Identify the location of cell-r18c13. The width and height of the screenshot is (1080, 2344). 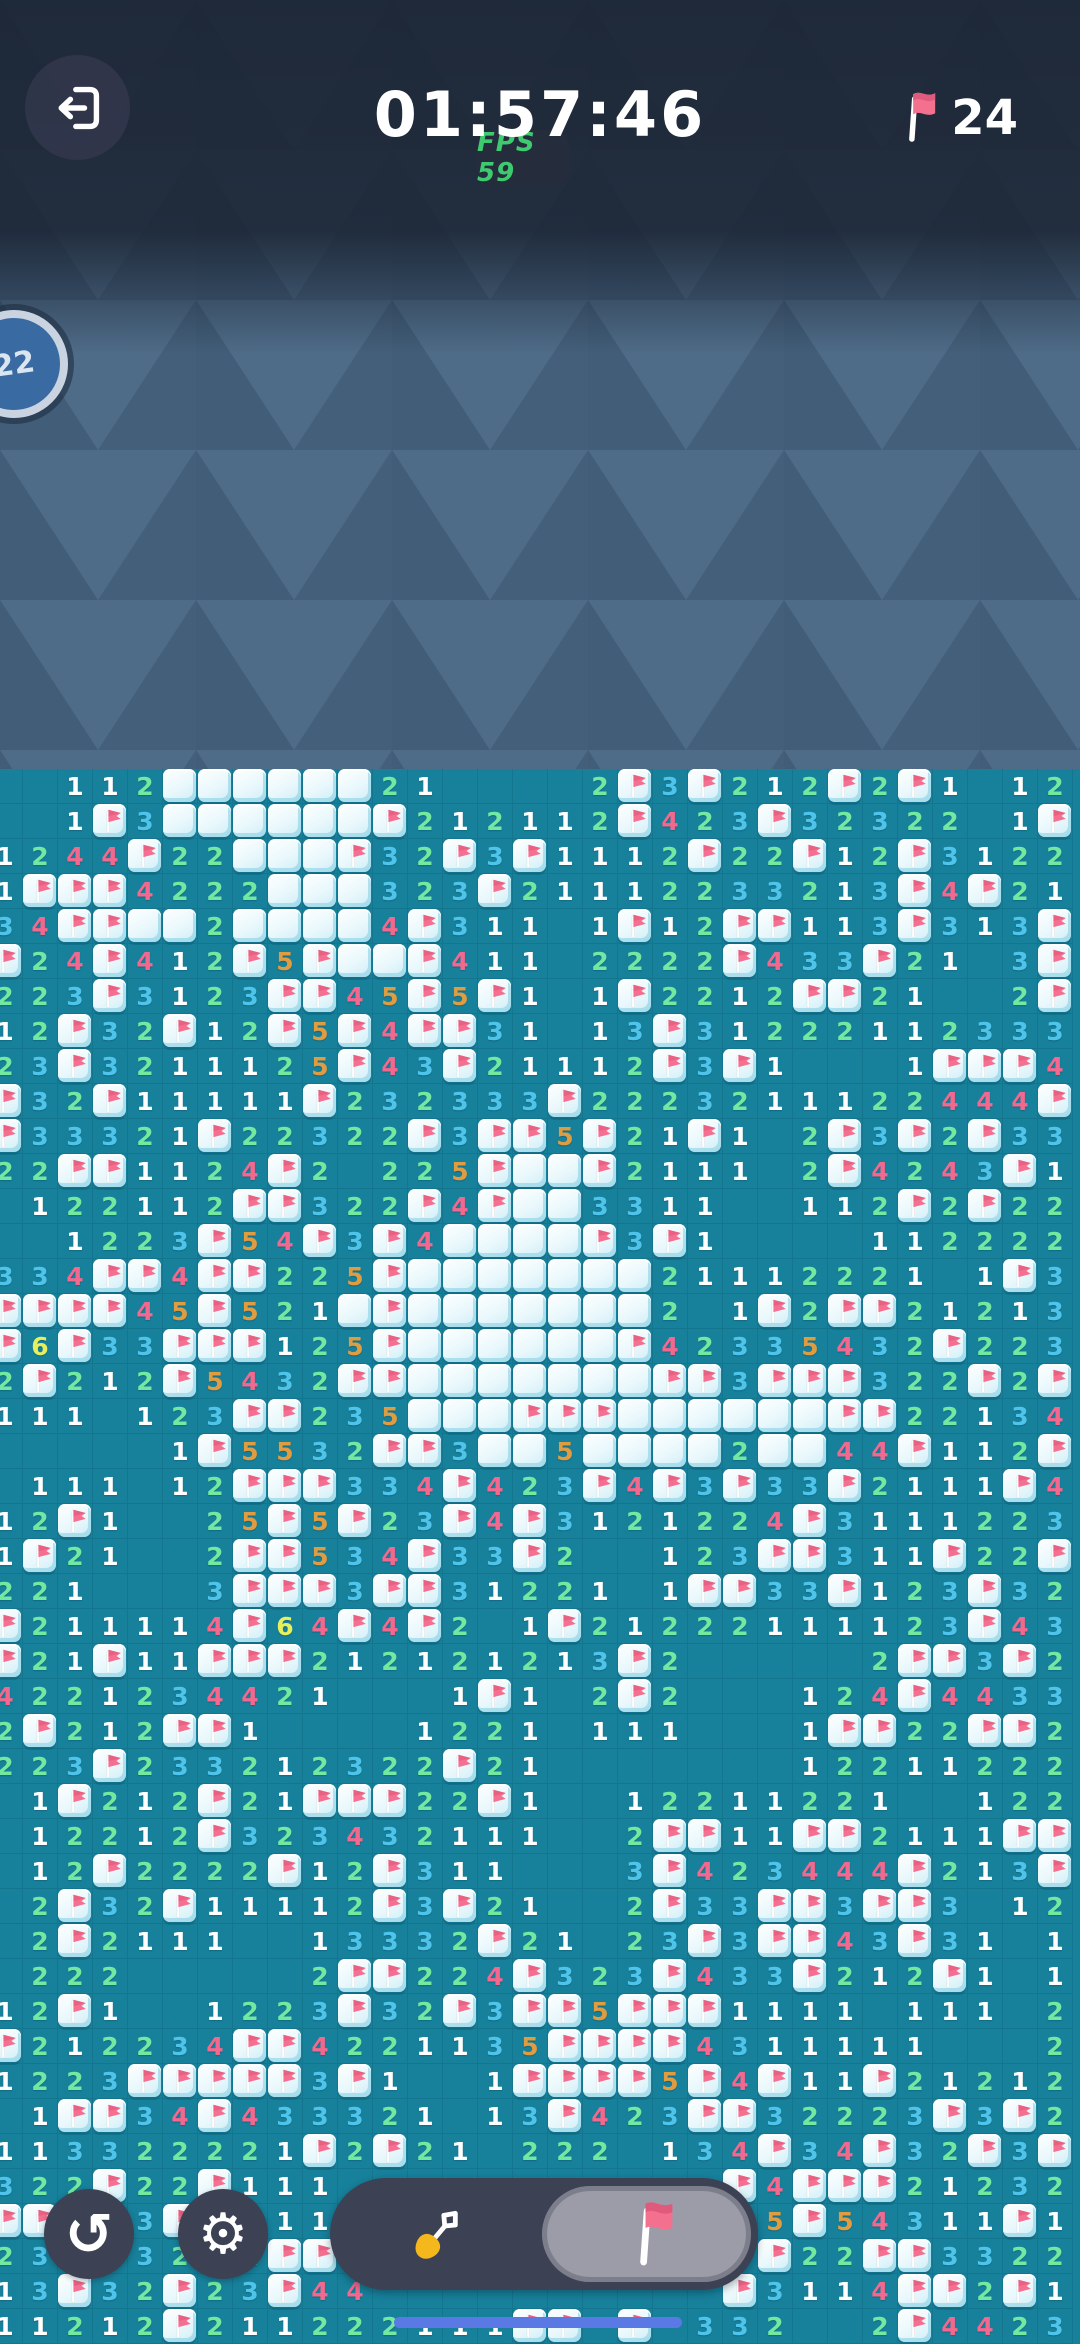
(460, 1416).